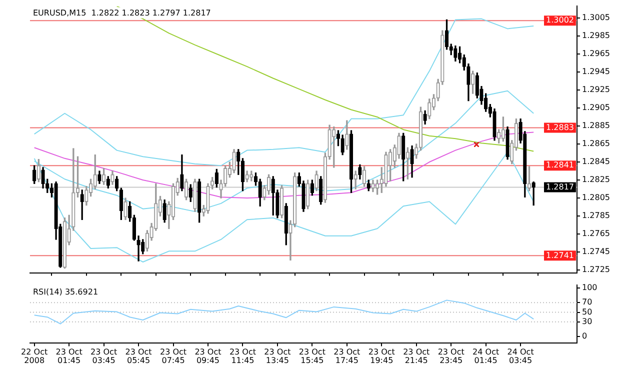 The width and height of the screenshot is (625, 367). What do you see at coordinates (587, 302) in the screenshot?
I see `y-tick-label: 70` at bounding box center [587, 302].